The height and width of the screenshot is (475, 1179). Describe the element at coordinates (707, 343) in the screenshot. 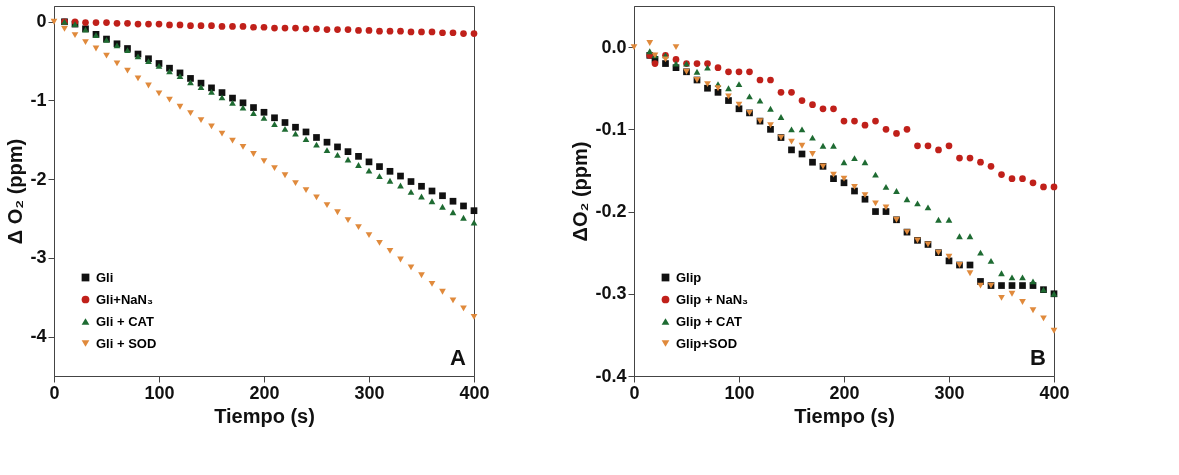

I see `legend-label: Glip+SOD` at that location.